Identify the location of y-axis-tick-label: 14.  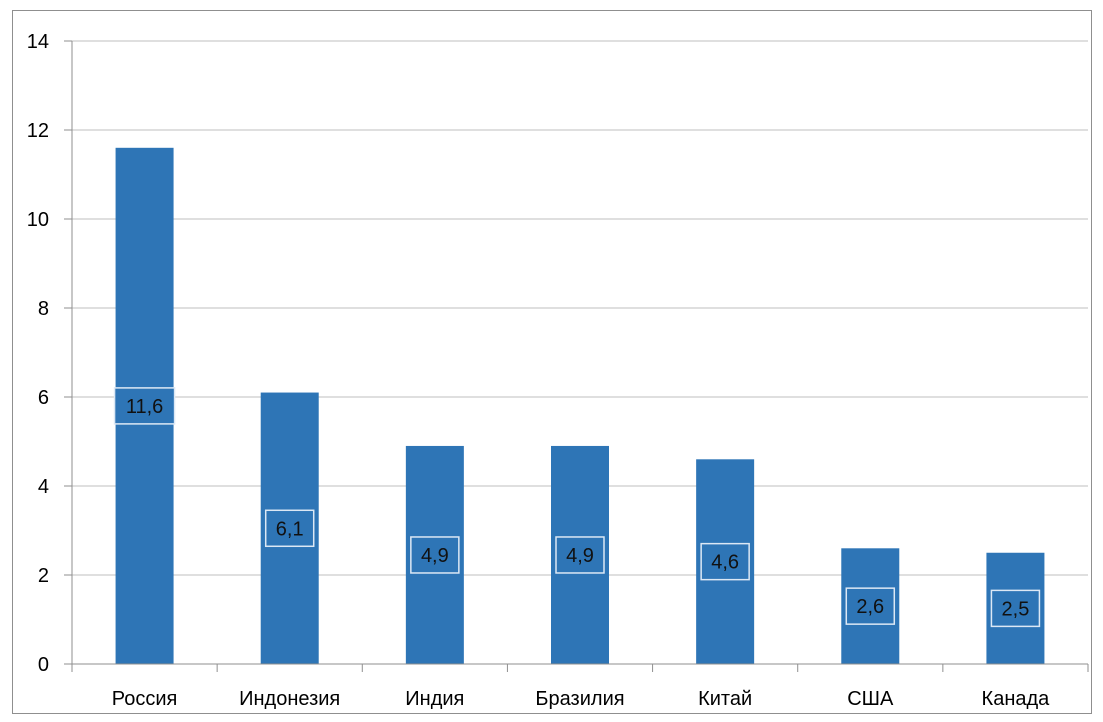
(38, 42).